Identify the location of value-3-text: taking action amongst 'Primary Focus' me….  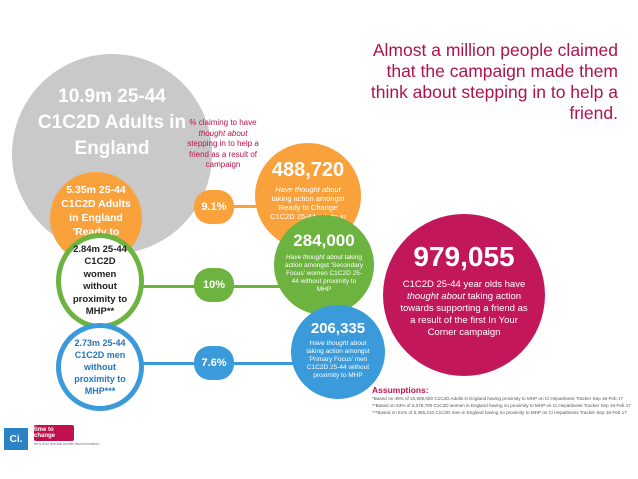
(338, 363).